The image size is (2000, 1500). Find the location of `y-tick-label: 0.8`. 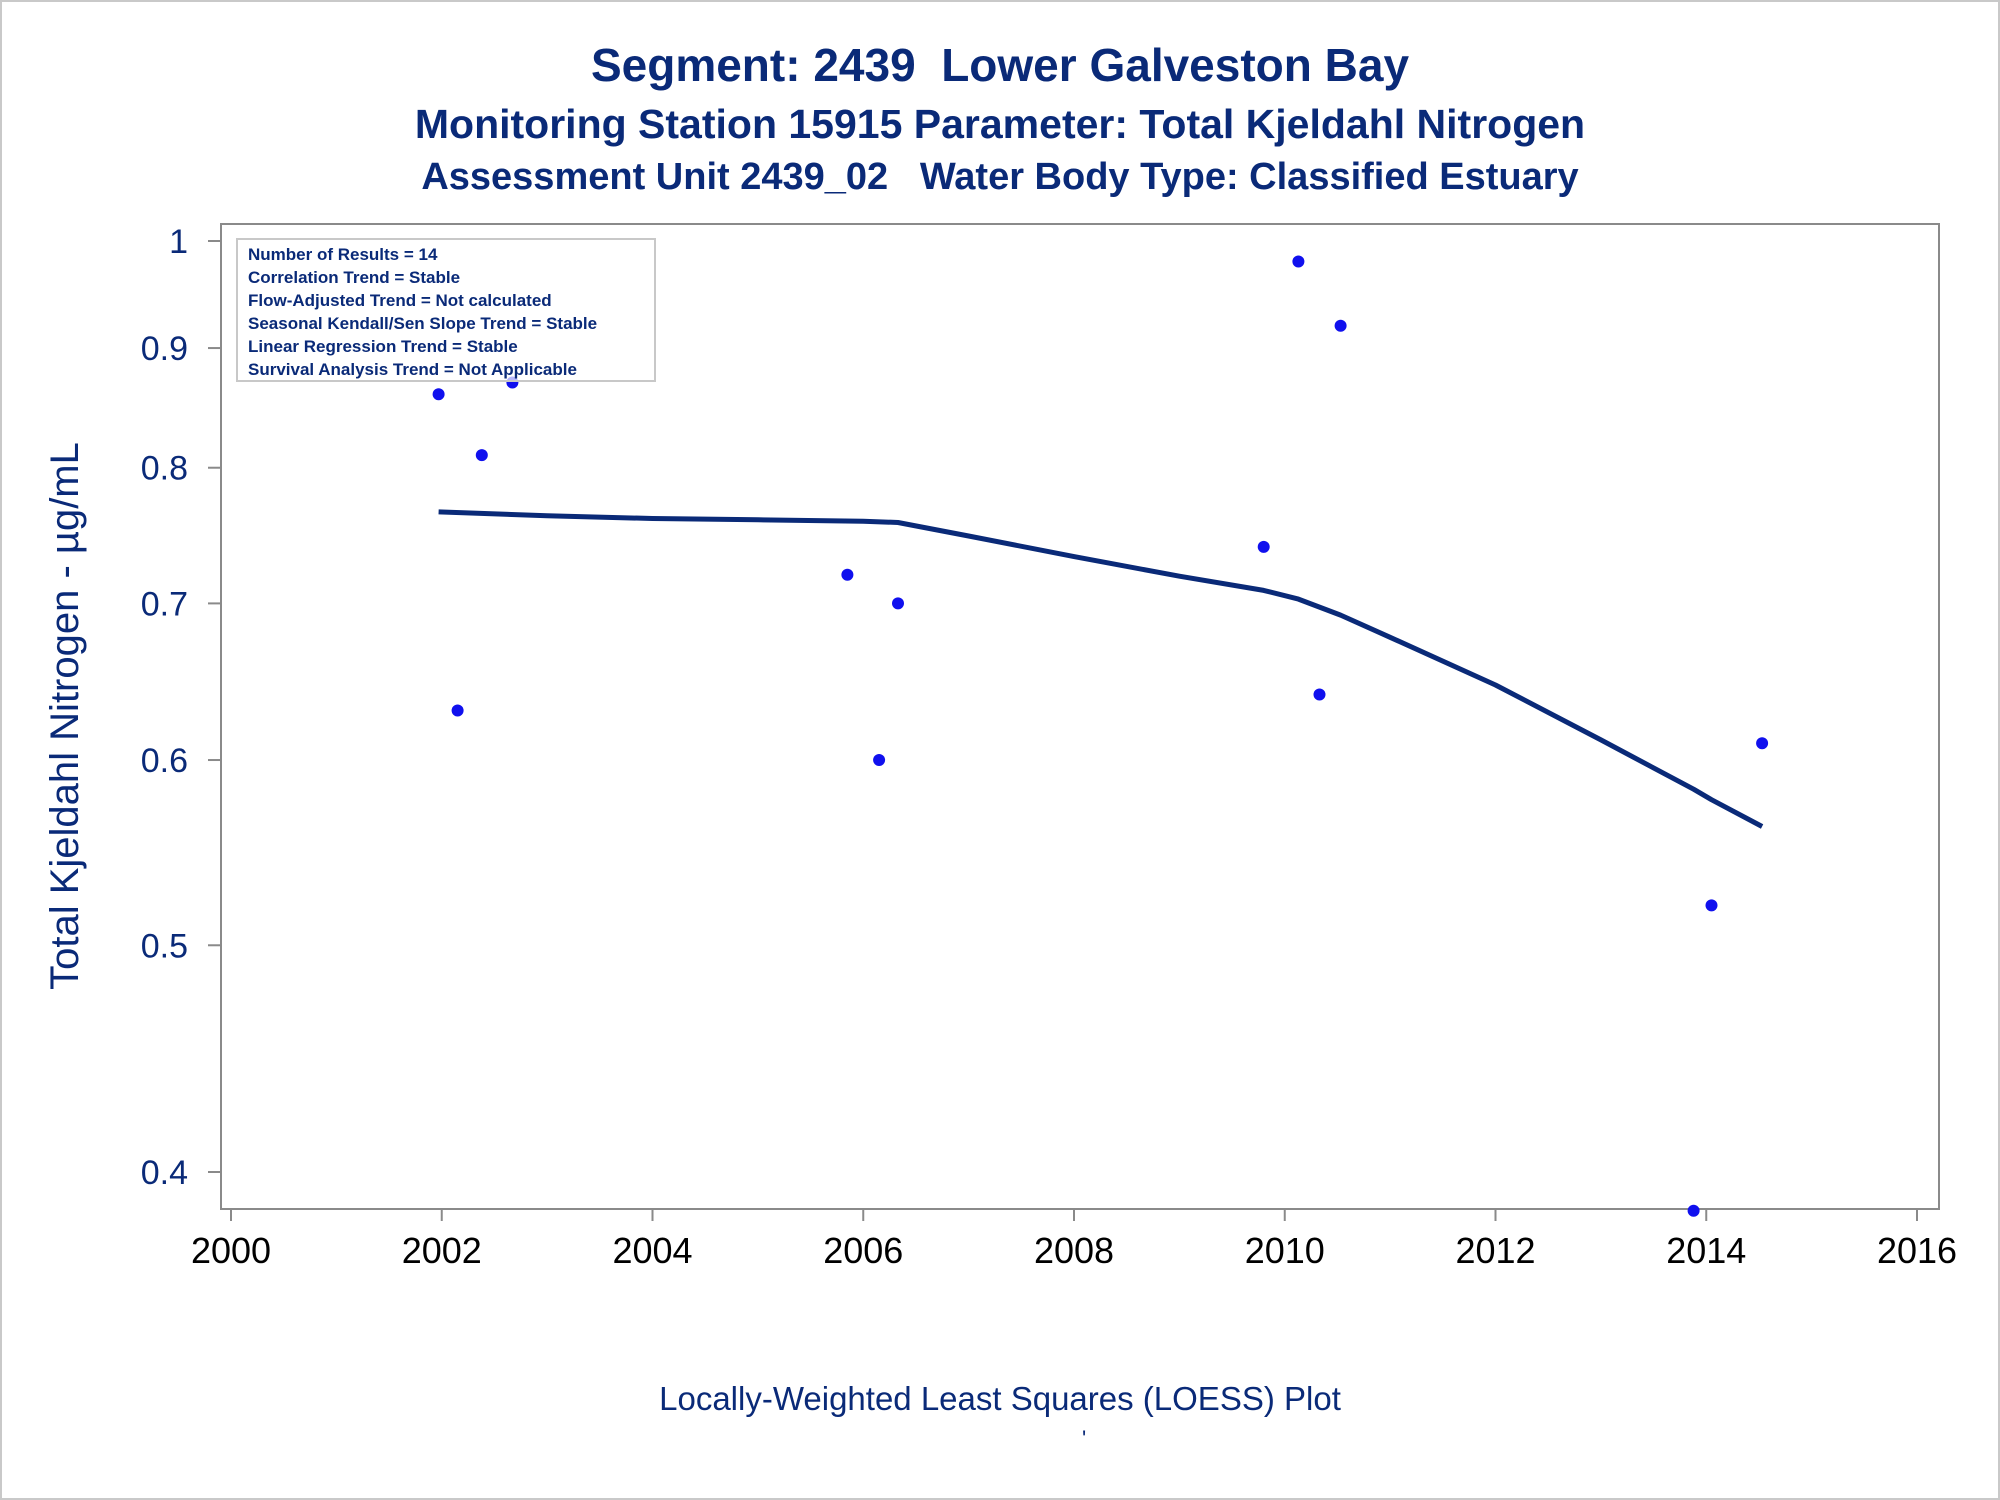

y-tick-label: 0.8 is located at coordinates (164, 469).